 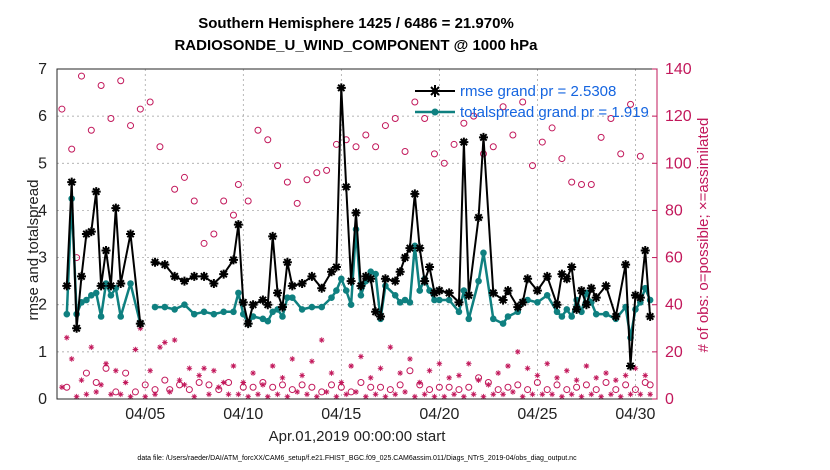 I want to click on legend-rmse-star-icon, so click(x=435, y=91).